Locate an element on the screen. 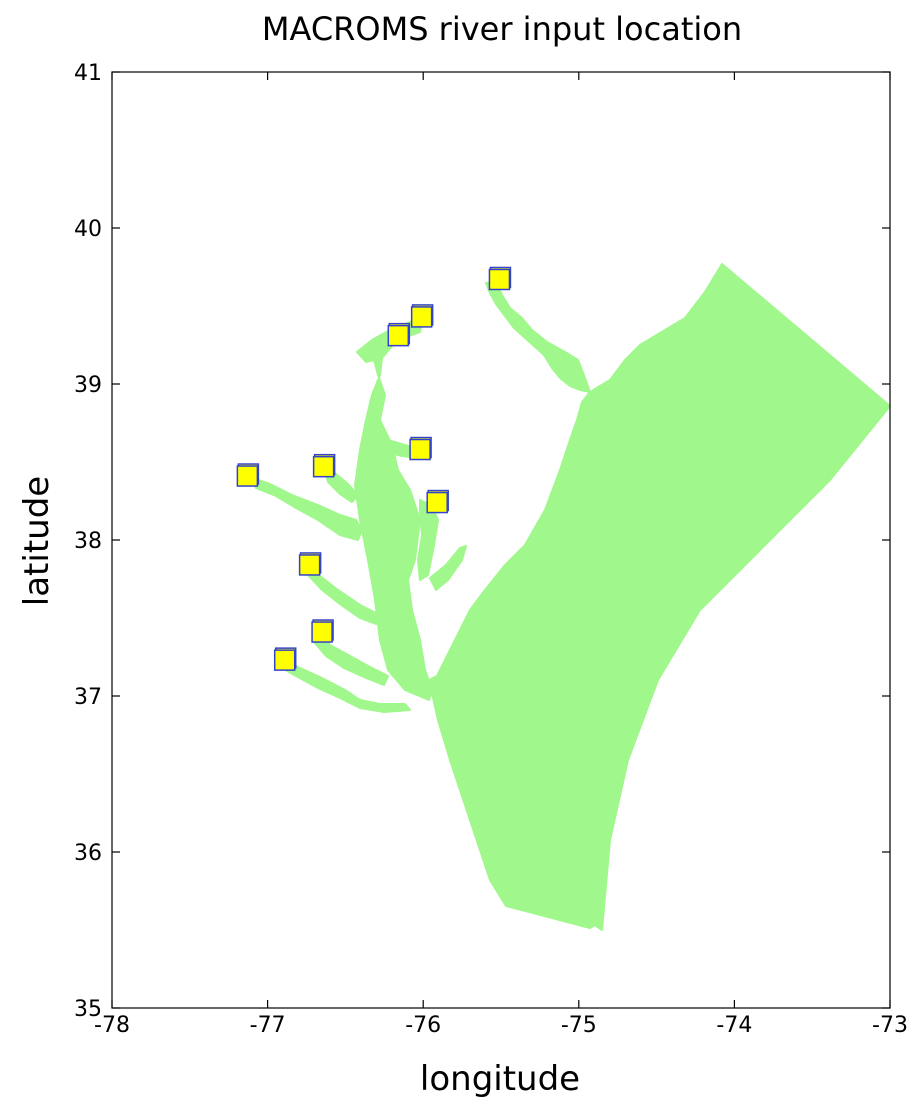  james-river-shape is located at coordinates (346, 686).